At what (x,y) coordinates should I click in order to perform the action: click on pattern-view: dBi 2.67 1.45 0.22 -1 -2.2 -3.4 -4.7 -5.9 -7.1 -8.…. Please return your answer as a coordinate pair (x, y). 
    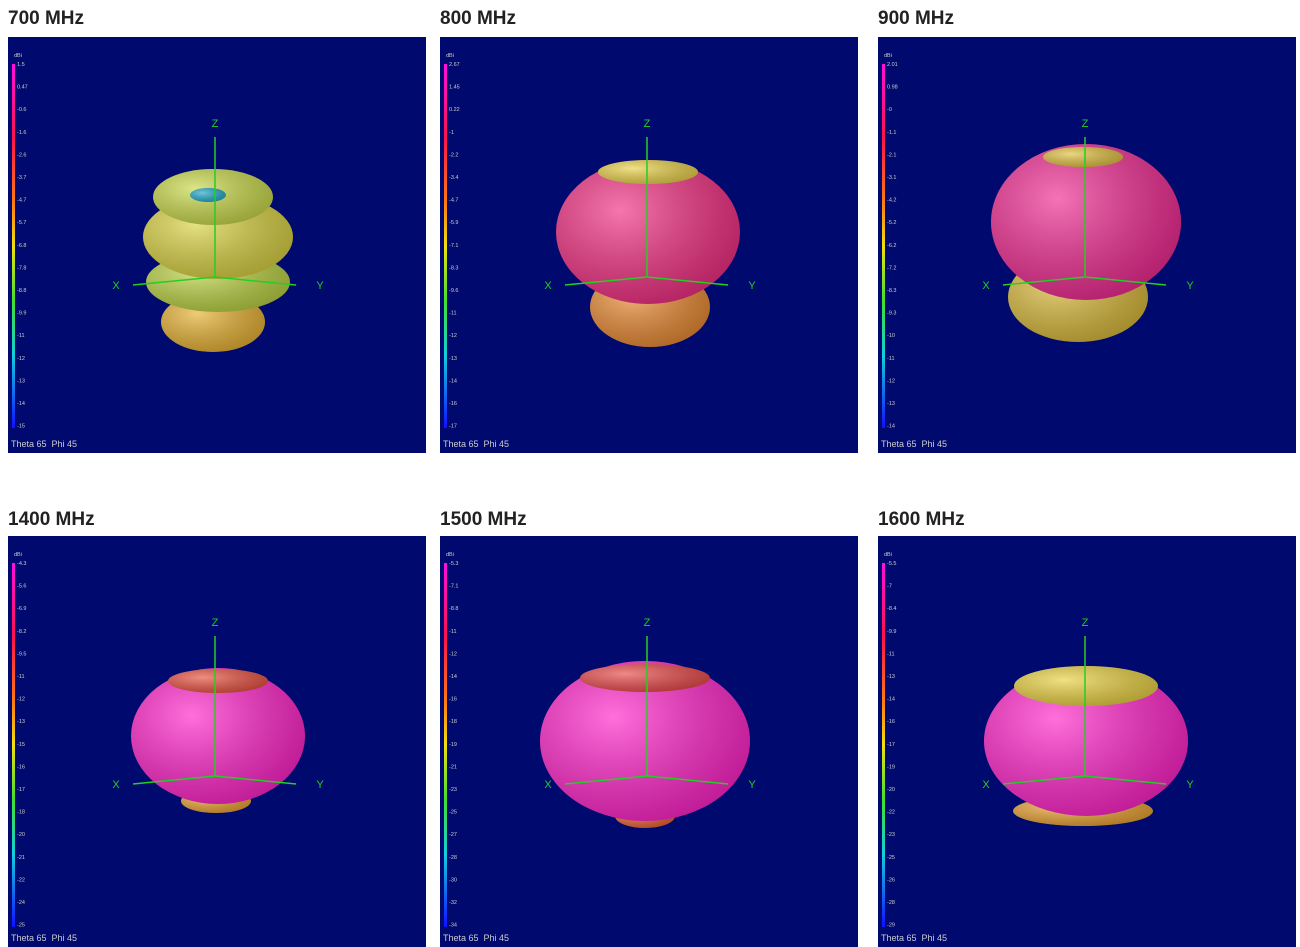
    Looking at the image, I should click on (599, 251).